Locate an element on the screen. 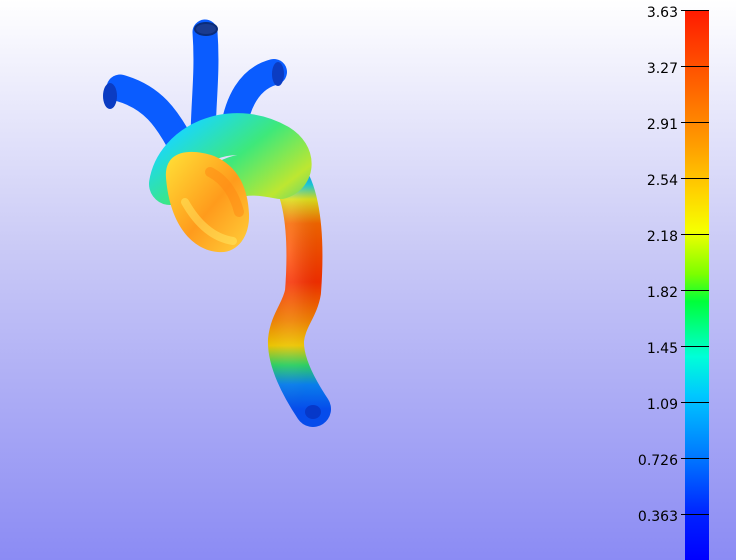 This screenshot has height=560, width=736. colorbar-label: 0.363 is located at coordinates (657, 517).